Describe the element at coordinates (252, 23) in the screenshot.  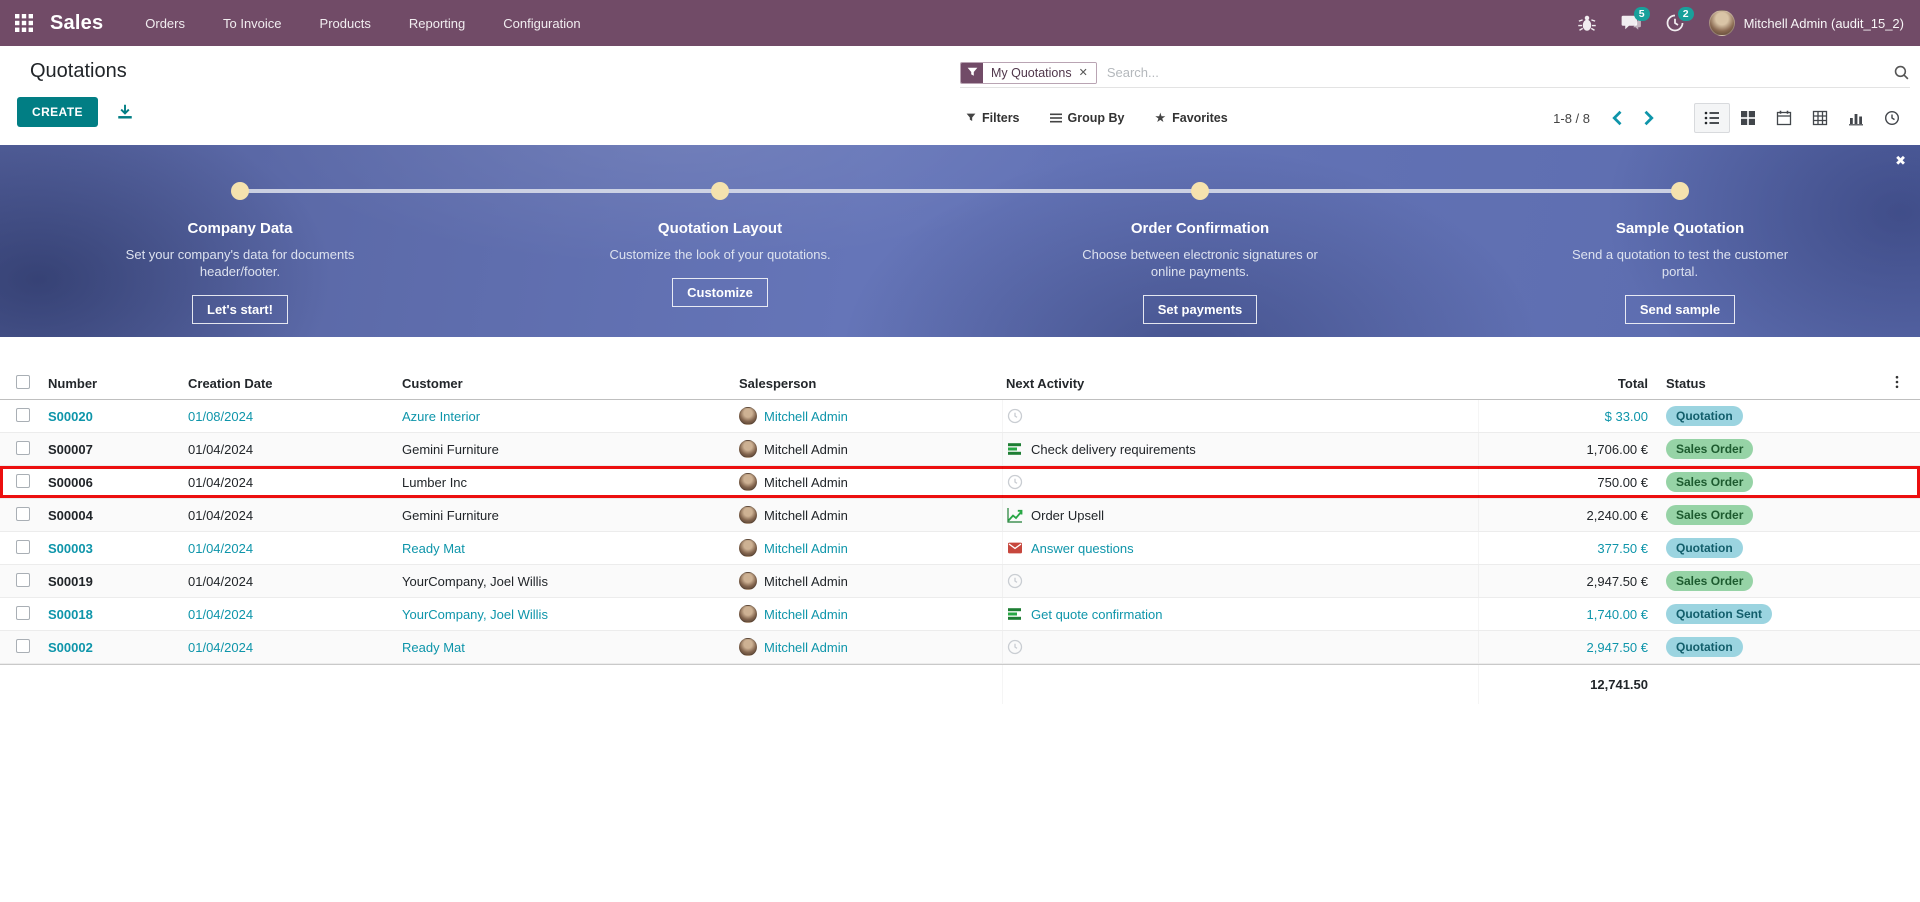
I see `menu-to-invoice: To Invoice` at that location.